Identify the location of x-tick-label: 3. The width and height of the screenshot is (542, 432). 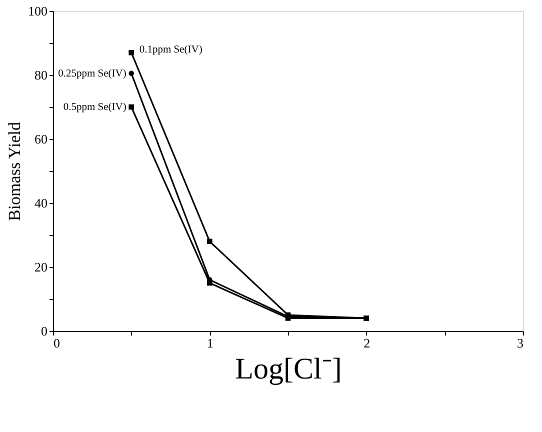
(520, 343).